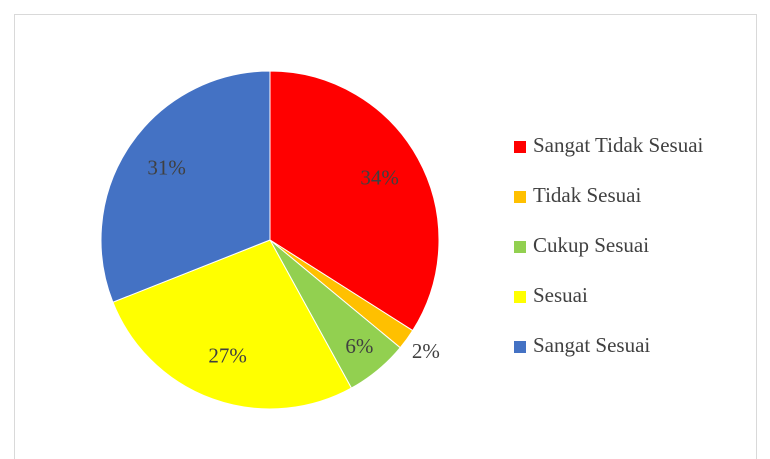  Describe the element at coordinates (591, 345) in the screenshot. I see `legend-label: Sangat Sesuai` at that location.